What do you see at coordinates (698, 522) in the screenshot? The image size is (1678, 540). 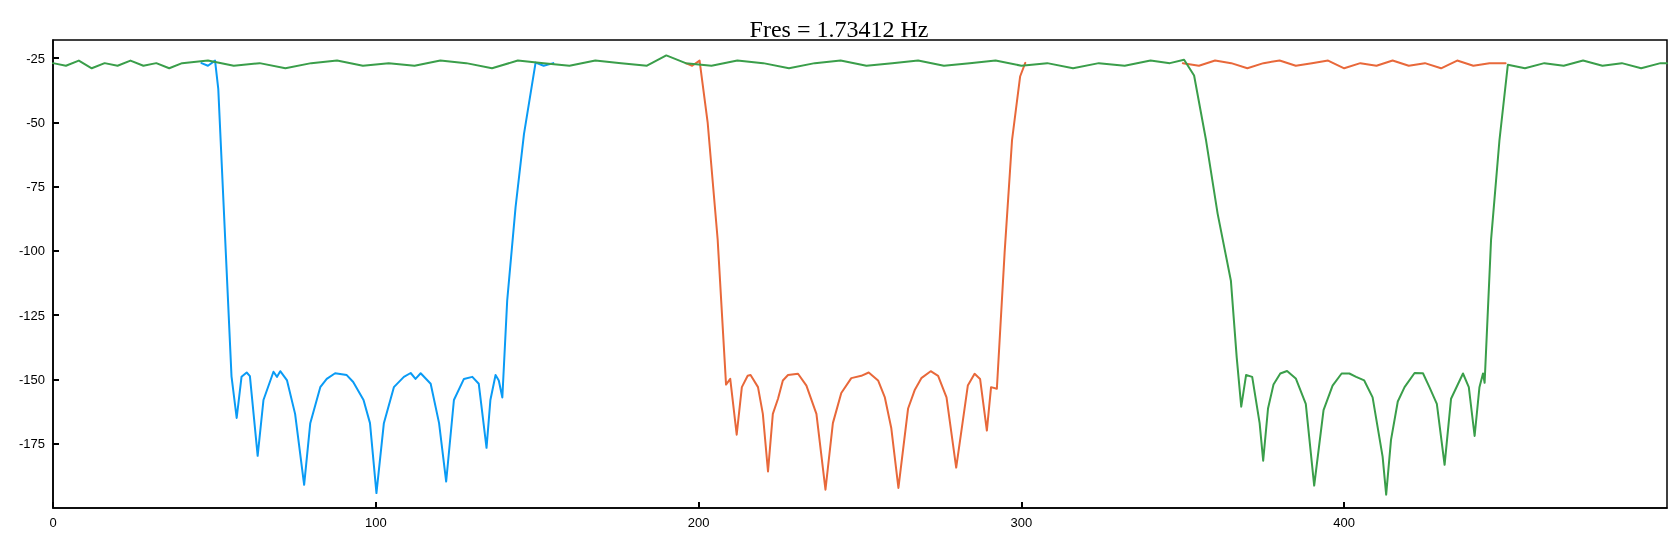 I see `x-tick-label: 200` at bounding box center [698, 522].